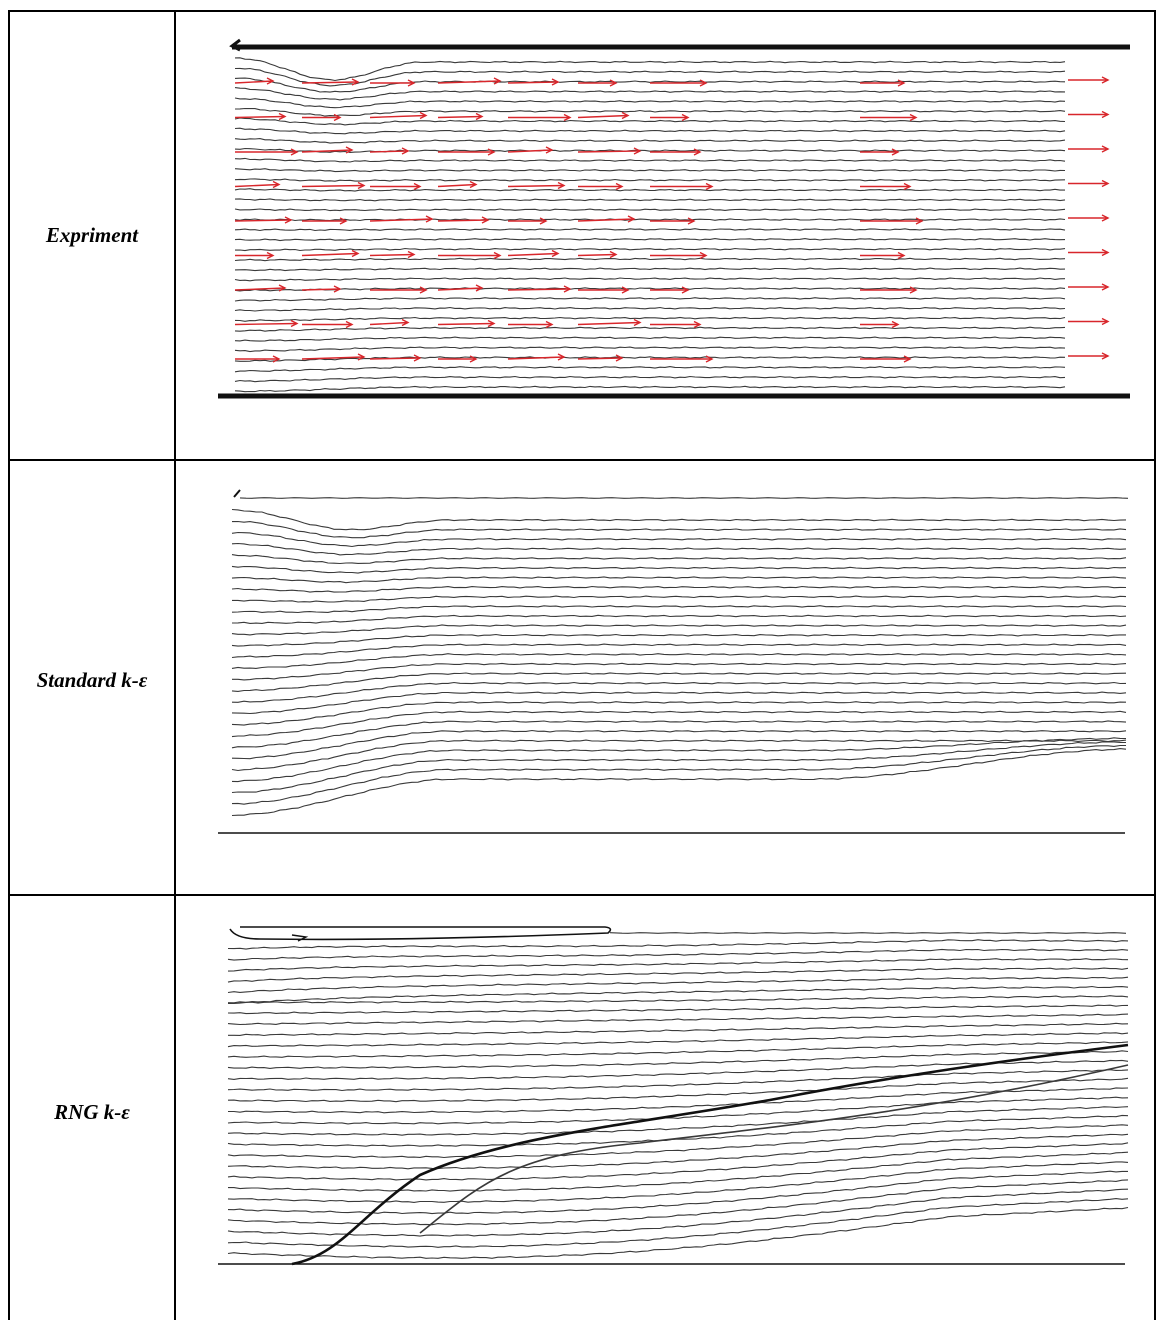  I want to click on inlet-corner, so click(237, 493).